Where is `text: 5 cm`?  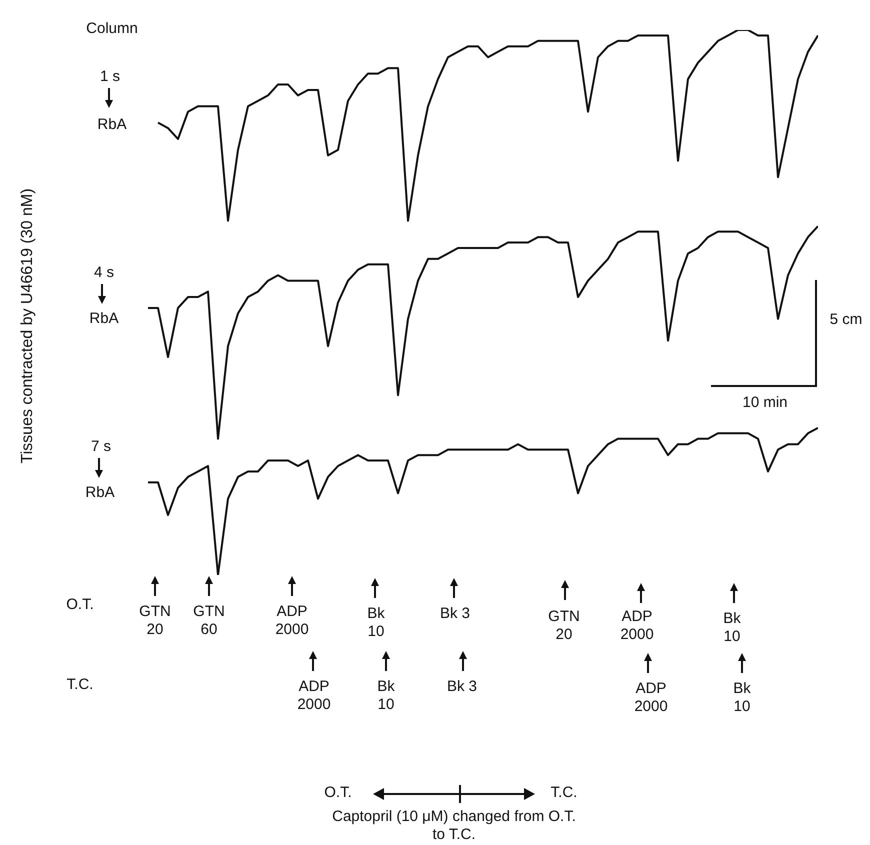 text: 5 cm is located at coordinates (846, 320).